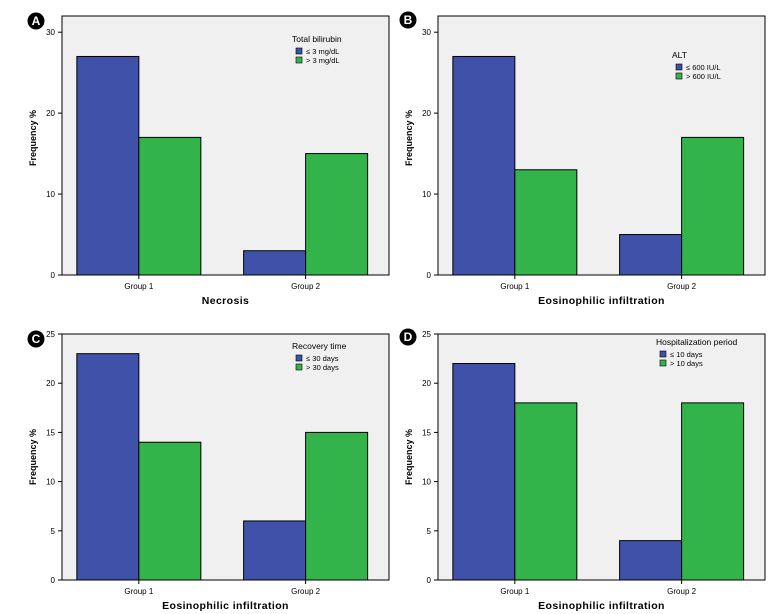  I want to click on legend-entry-1: ≤ 600 IU/L, so click(703, 67).